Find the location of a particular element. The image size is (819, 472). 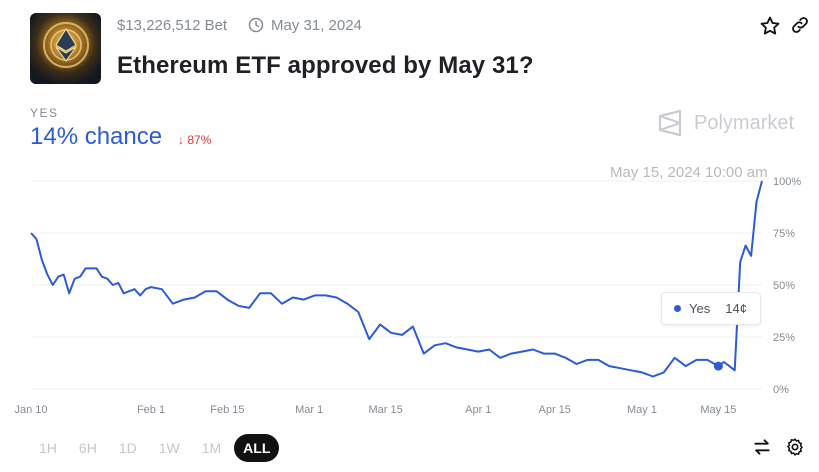

star-icon is located at coordinates (770, 26).